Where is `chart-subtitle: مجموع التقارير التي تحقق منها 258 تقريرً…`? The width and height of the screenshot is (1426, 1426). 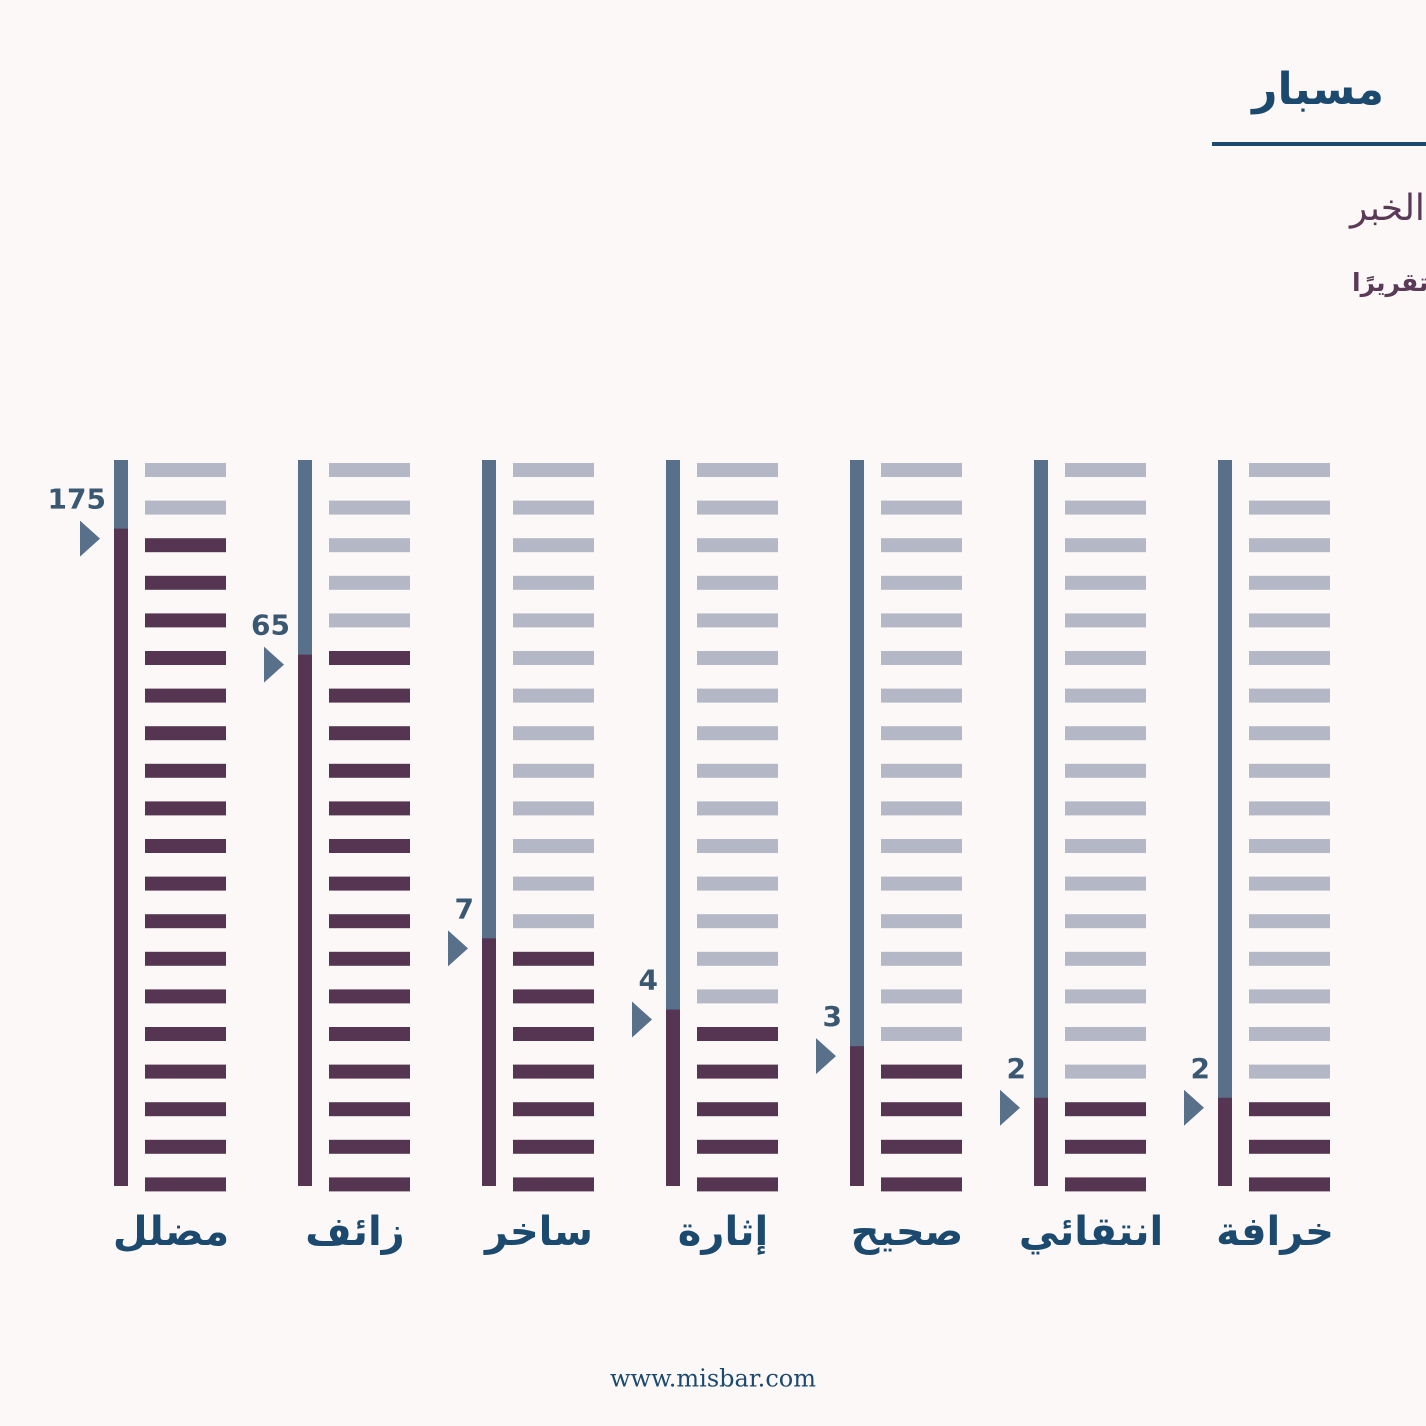
chart-subtitle: مجموع التقارير التي تحقق منها 258 تقريرً… is located at coordinates (1389, 283).